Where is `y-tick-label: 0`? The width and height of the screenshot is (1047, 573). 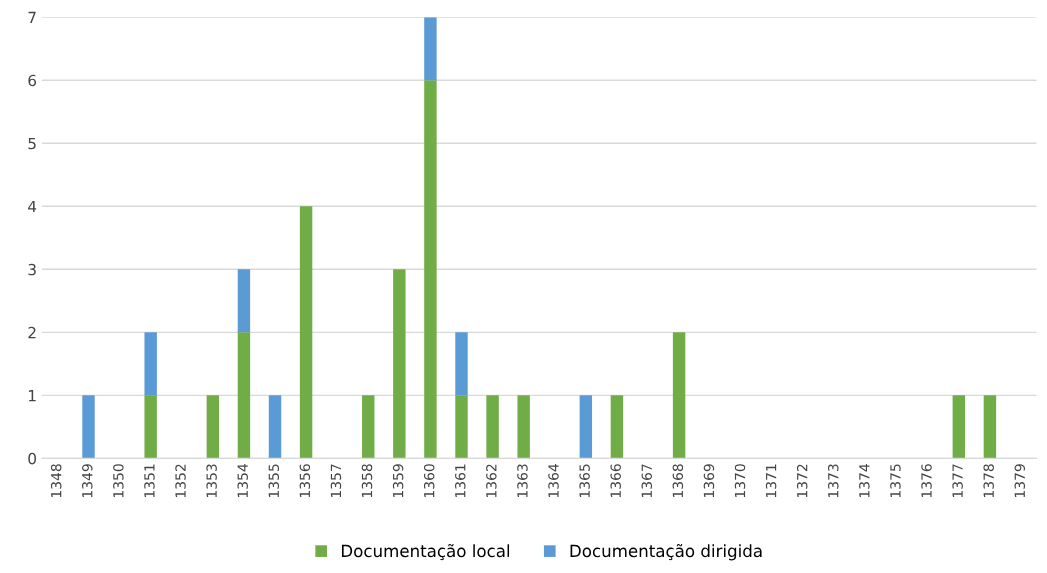 y-tick-label: 0 is located at coordinates (32, 458).